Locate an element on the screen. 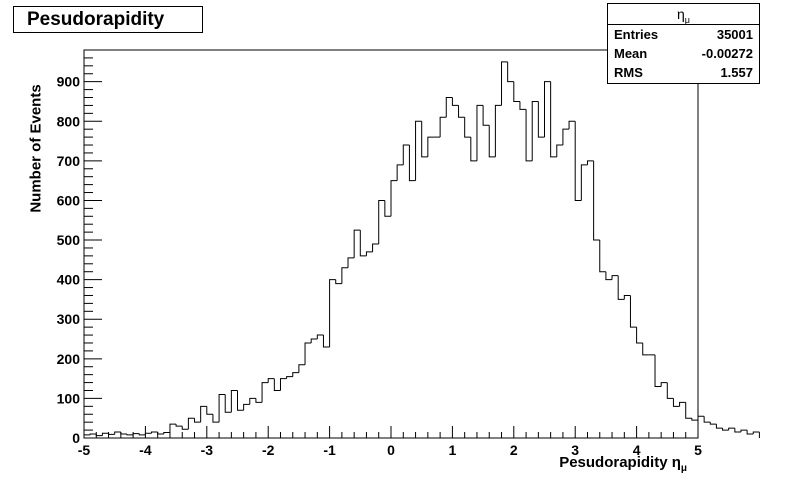 The image size is (785, 492). chart-title: Pesudorapidity is located at coordinates (108, 19).